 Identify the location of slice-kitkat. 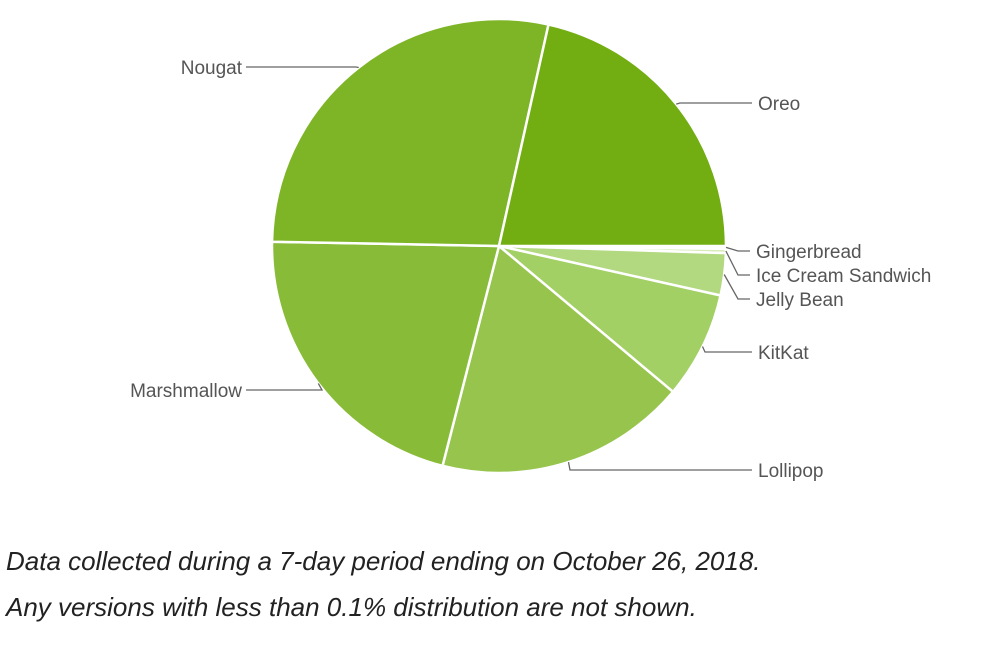
(609, 319).